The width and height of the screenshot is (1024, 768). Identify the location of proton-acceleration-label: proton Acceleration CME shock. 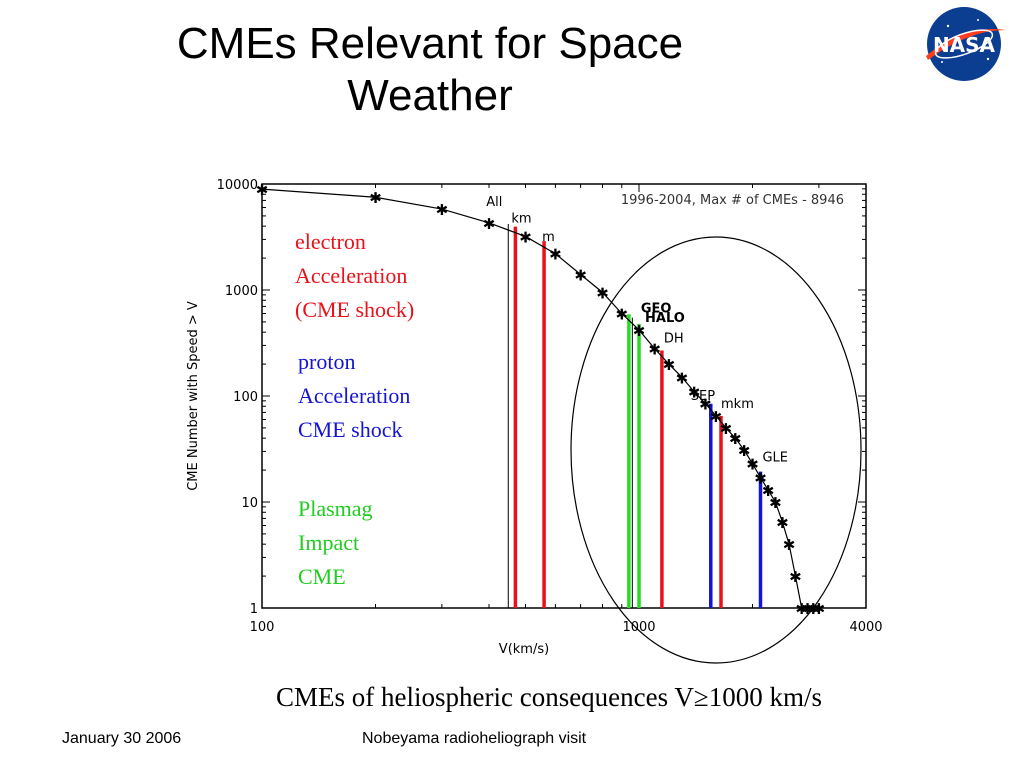
(354, 396).